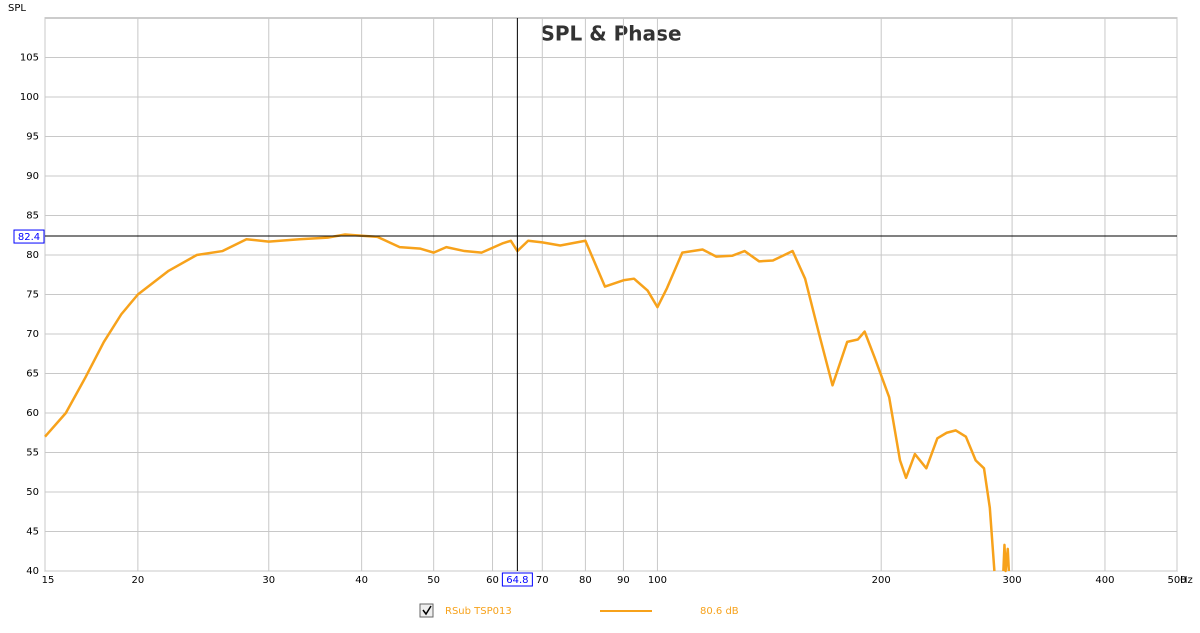 The width and height of the screenshot is (1200, 633). What do you see at coordinates (657, 580) in the screenshot?
I see `x-tick-label: 100` at bounding box center [657, 580].